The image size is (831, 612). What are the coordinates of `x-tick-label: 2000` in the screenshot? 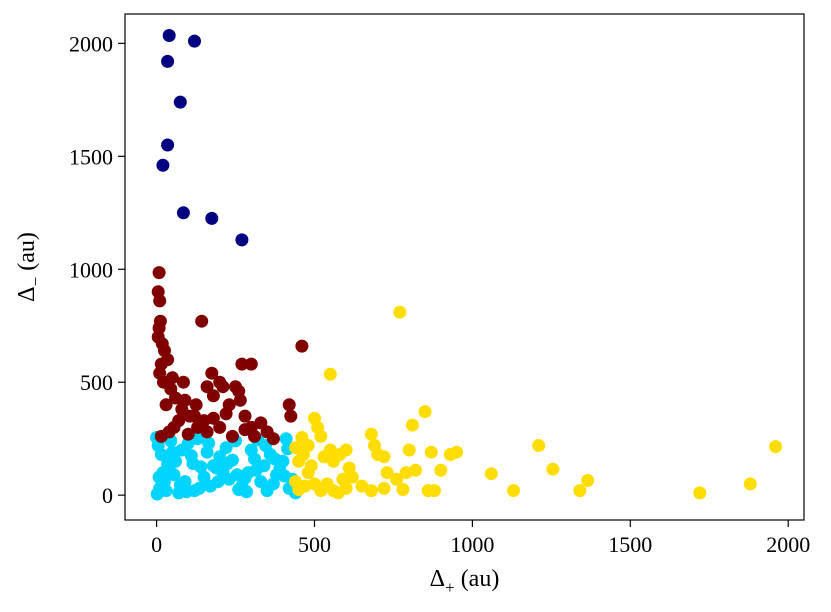 It's located at (788, 544).